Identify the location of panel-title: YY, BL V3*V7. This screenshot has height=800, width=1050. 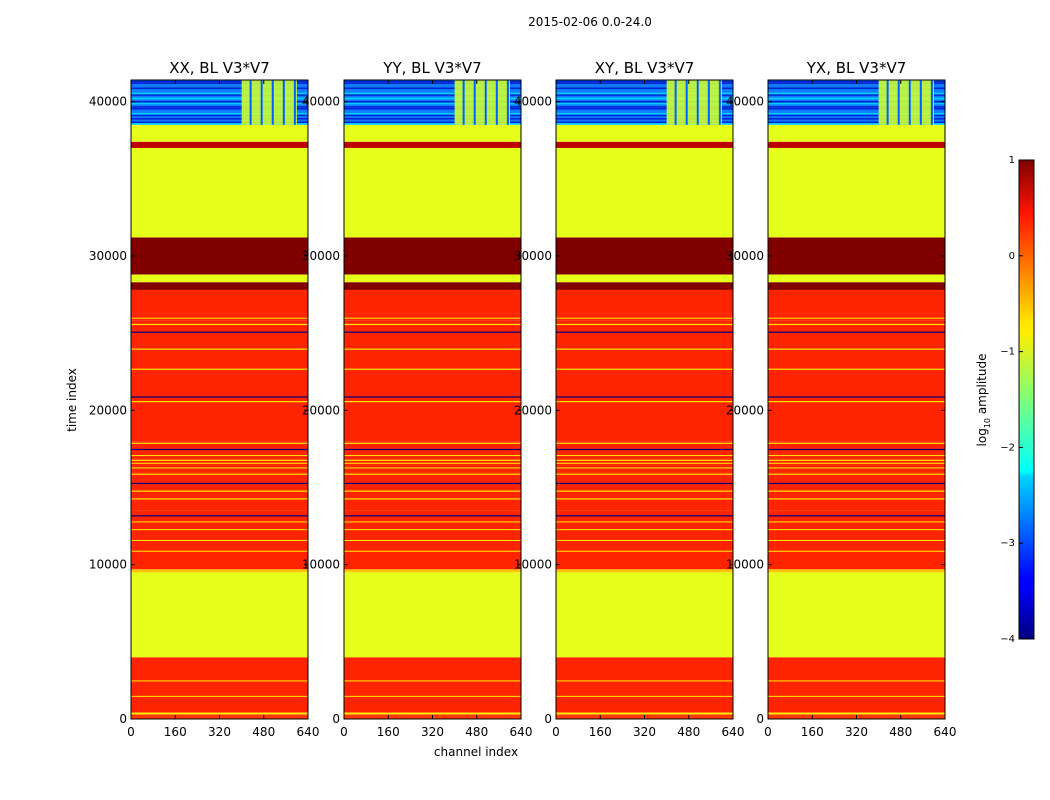
(431, 68).